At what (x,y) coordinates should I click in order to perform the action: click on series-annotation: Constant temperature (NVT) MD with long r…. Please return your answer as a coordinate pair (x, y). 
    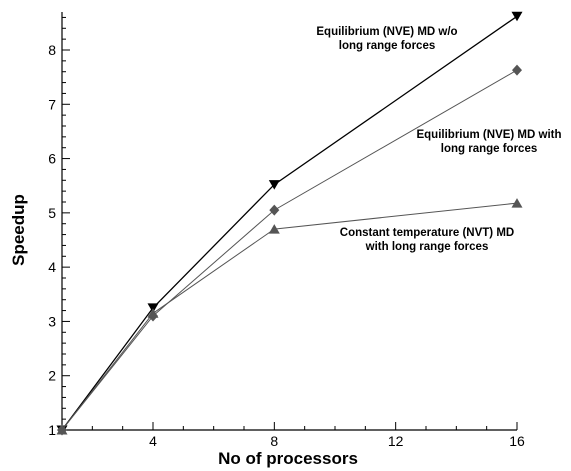
    Looking at the image, I should click on (427, 240).